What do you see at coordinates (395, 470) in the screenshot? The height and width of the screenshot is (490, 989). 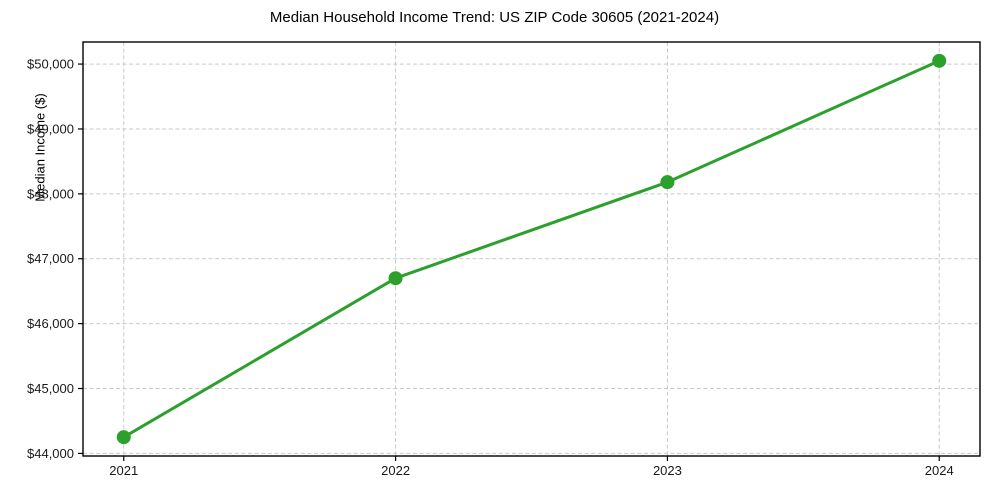 I see `x-tick-label: 2022` at bounding box center [395, 470].